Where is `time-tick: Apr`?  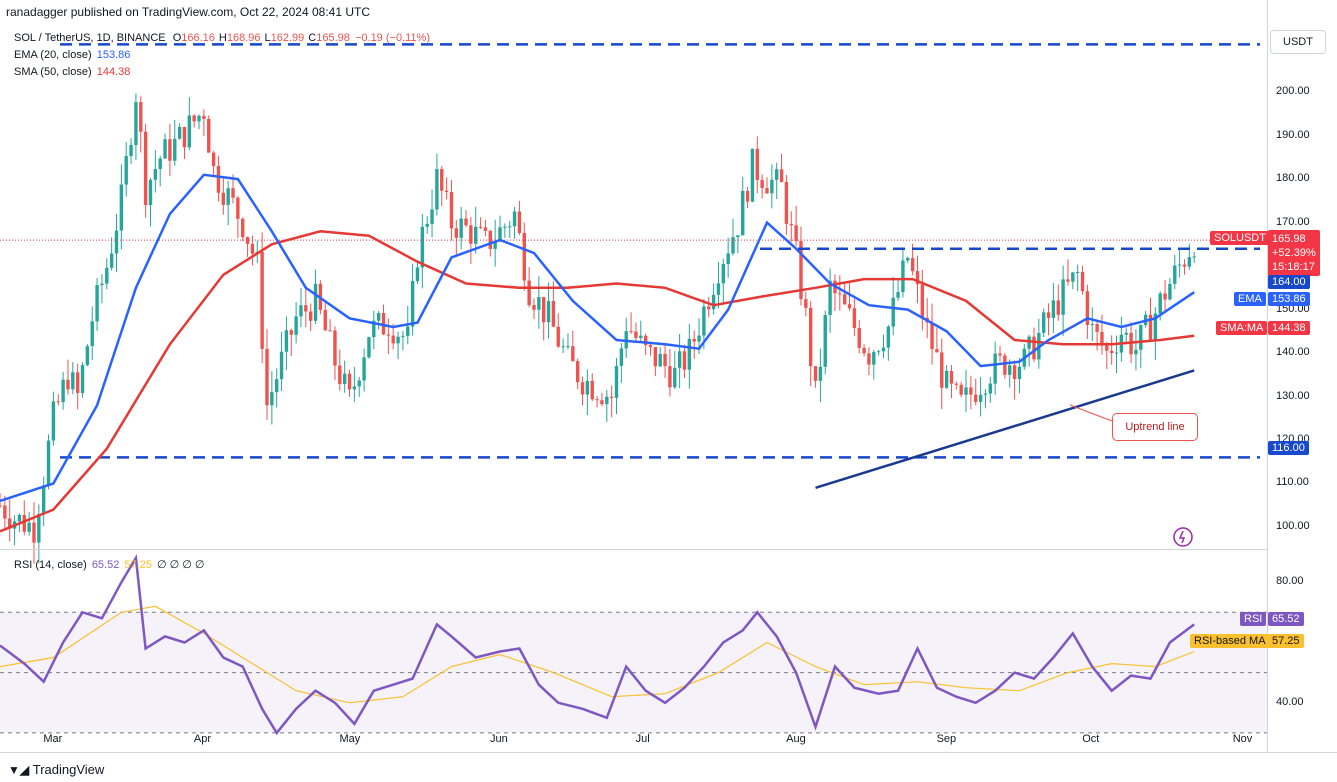
time-tick: Apr is located at coordinates (202, 739).